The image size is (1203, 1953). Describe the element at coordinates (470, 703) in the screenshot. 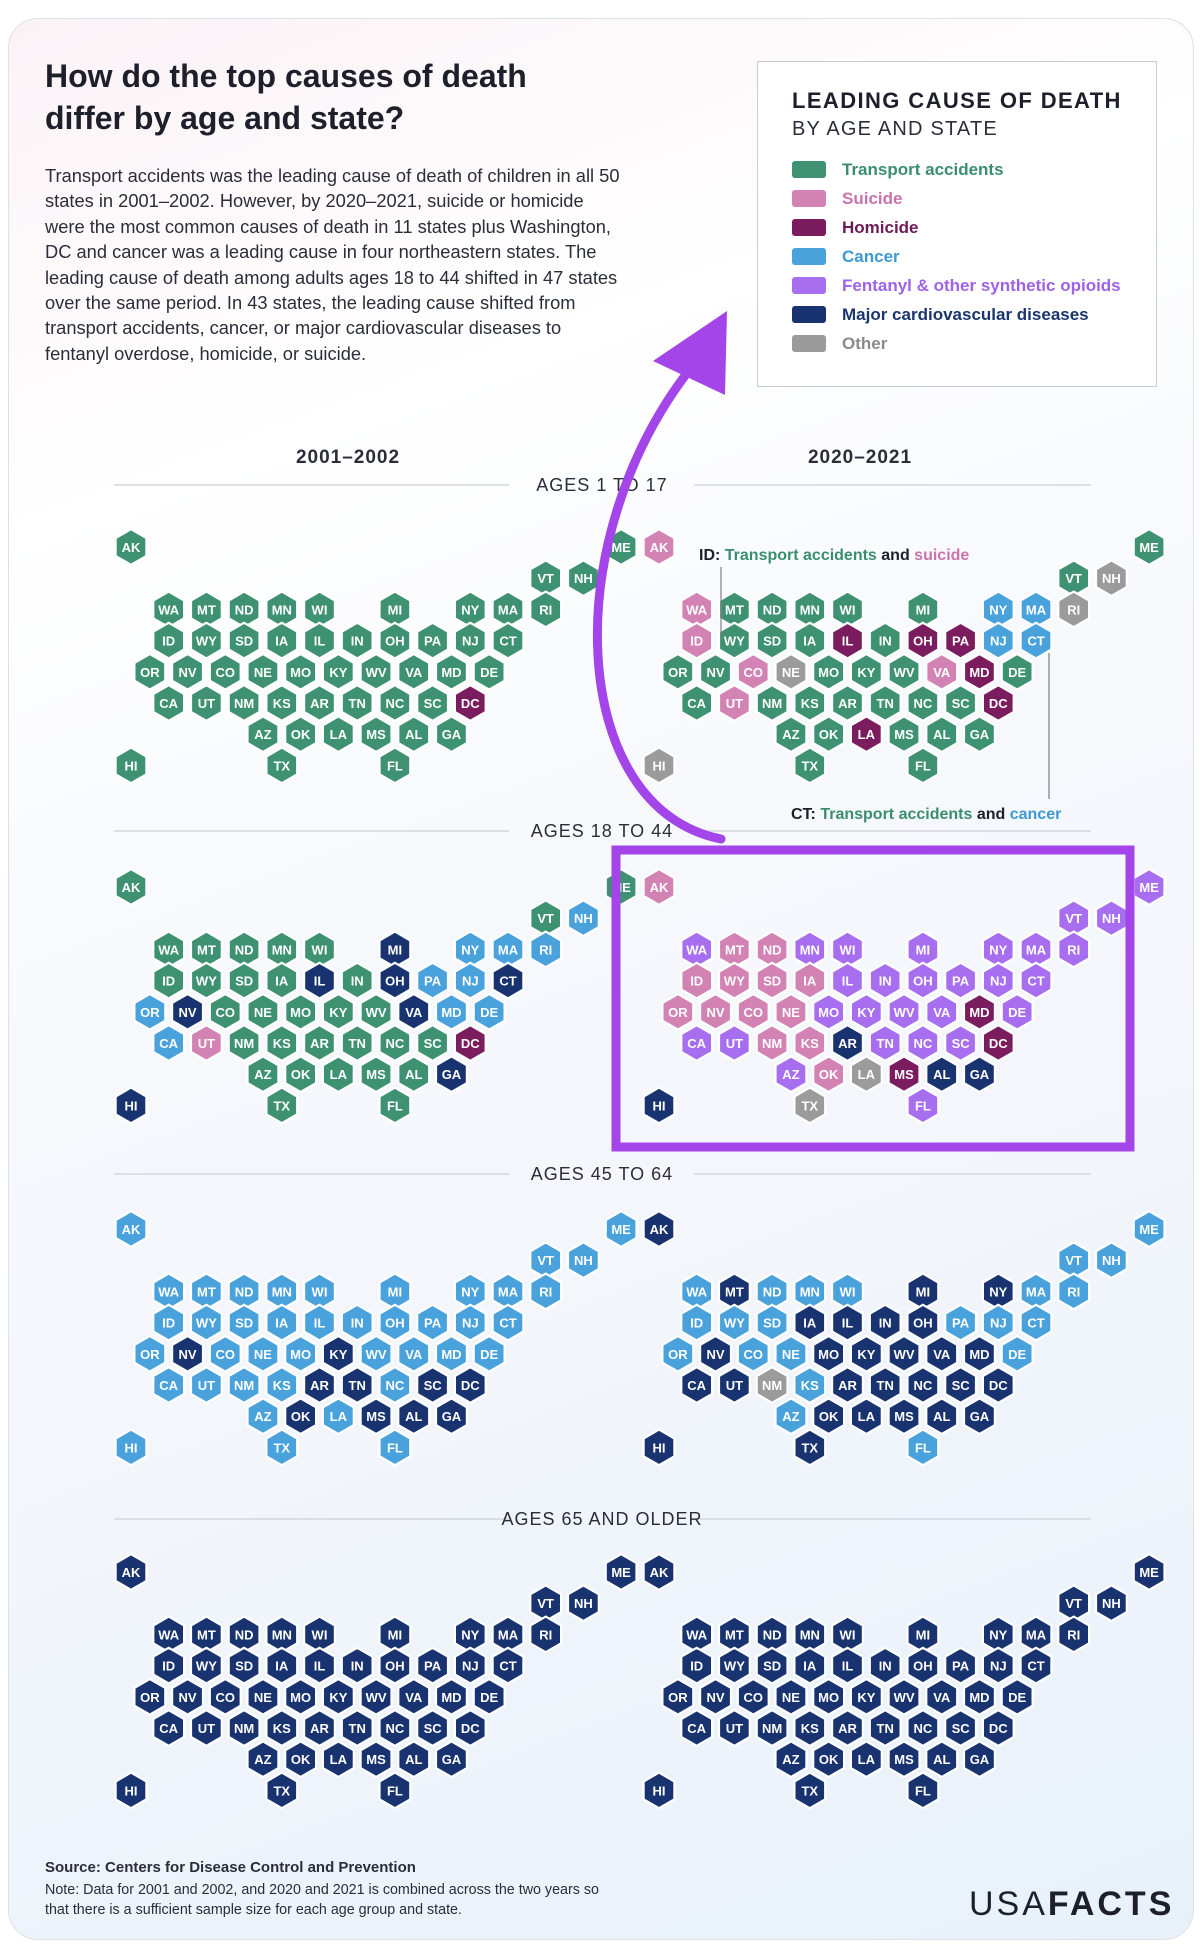

I see `state-label: DC` at that location.